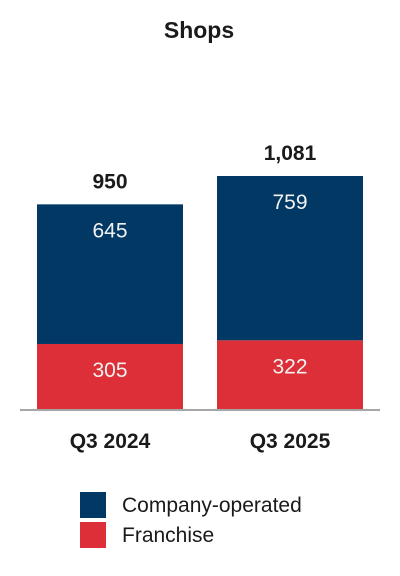  I want to click on bar-company-operated-q3-2024, so click(110, 274).